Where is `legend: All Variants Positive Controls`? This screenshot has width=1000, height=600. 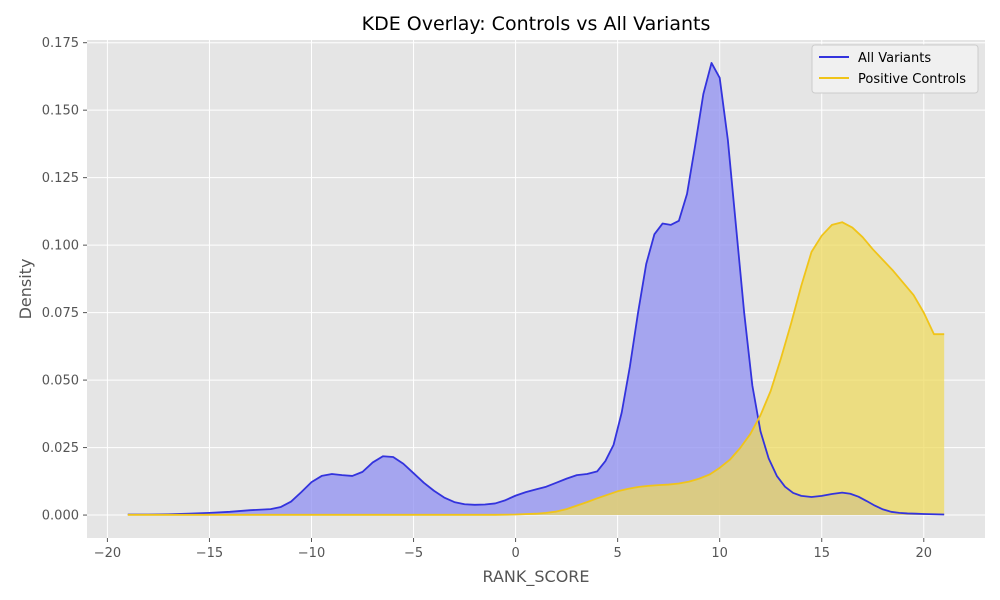 legend: All Variants Positive Controls is located at coordinates (895, 69).